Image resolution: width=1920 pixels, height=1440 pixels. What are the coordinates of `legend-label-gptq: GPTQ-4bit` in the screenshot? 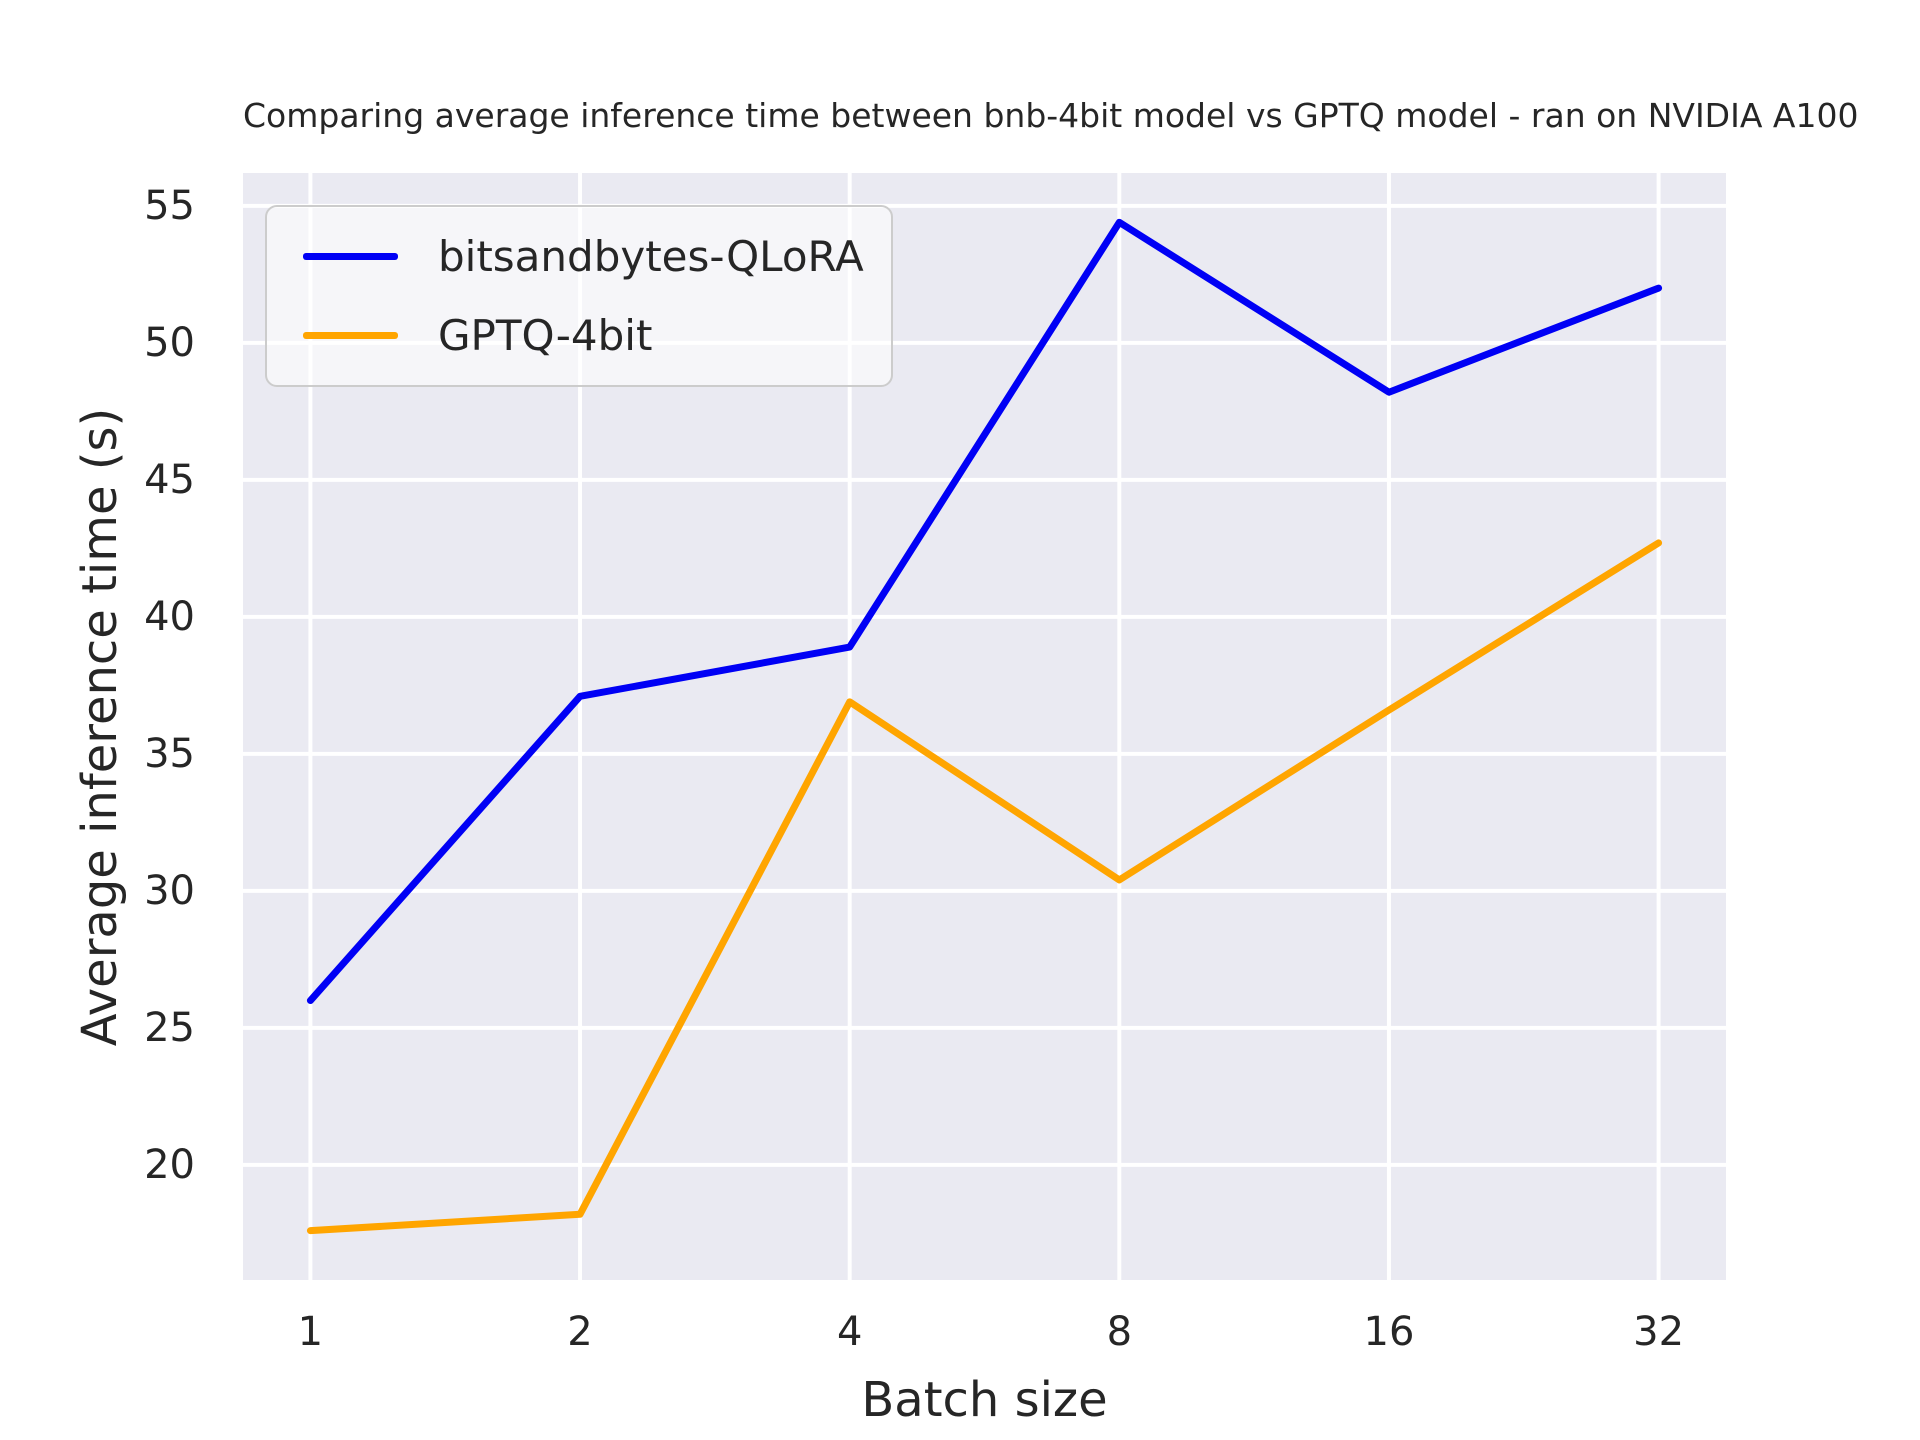 It's located at (545, 335).